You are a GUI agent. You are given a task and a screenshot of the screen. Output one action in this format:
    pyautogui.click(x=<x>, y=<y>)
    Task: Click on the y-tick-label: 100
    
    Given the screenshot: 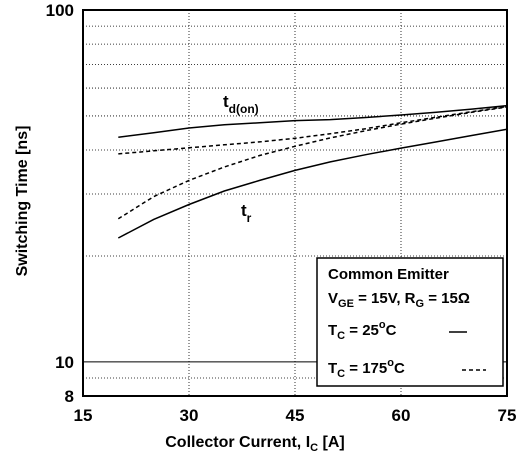 What is the action you would take?
    pyautogui.click(x=60, y=10)
    